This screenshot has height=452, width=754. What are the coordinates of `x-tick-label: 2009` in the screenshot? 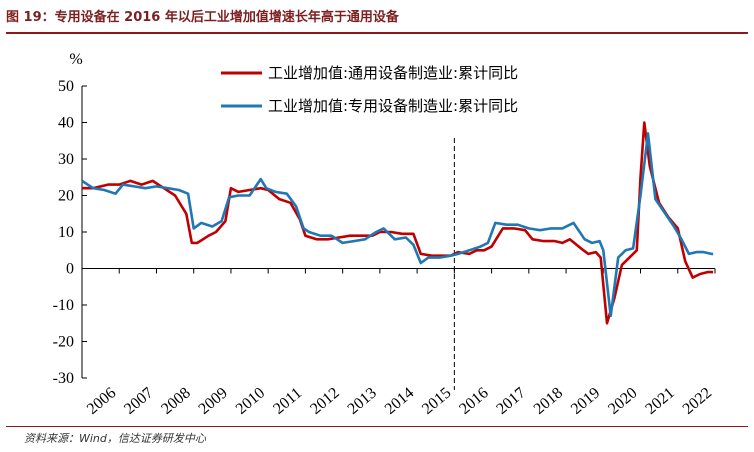 It's located at (213, 401).